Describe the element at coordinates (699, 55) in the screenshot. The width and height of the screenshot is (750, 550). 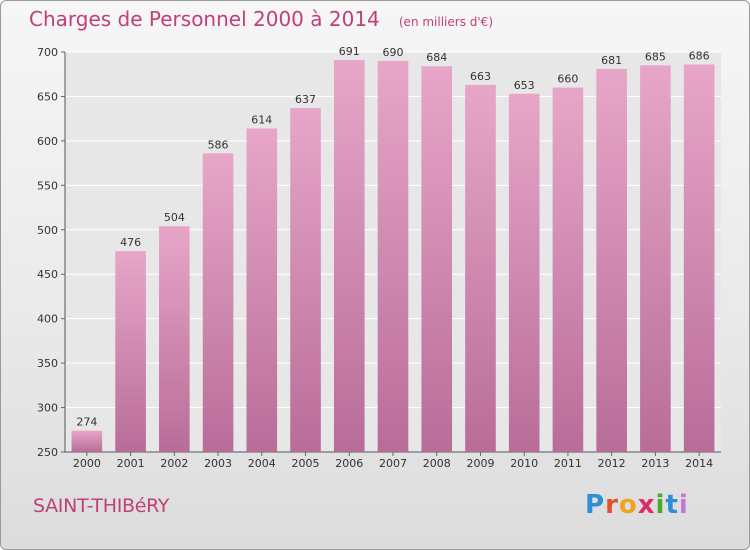
I see `bar-value-label: 686` at that location.